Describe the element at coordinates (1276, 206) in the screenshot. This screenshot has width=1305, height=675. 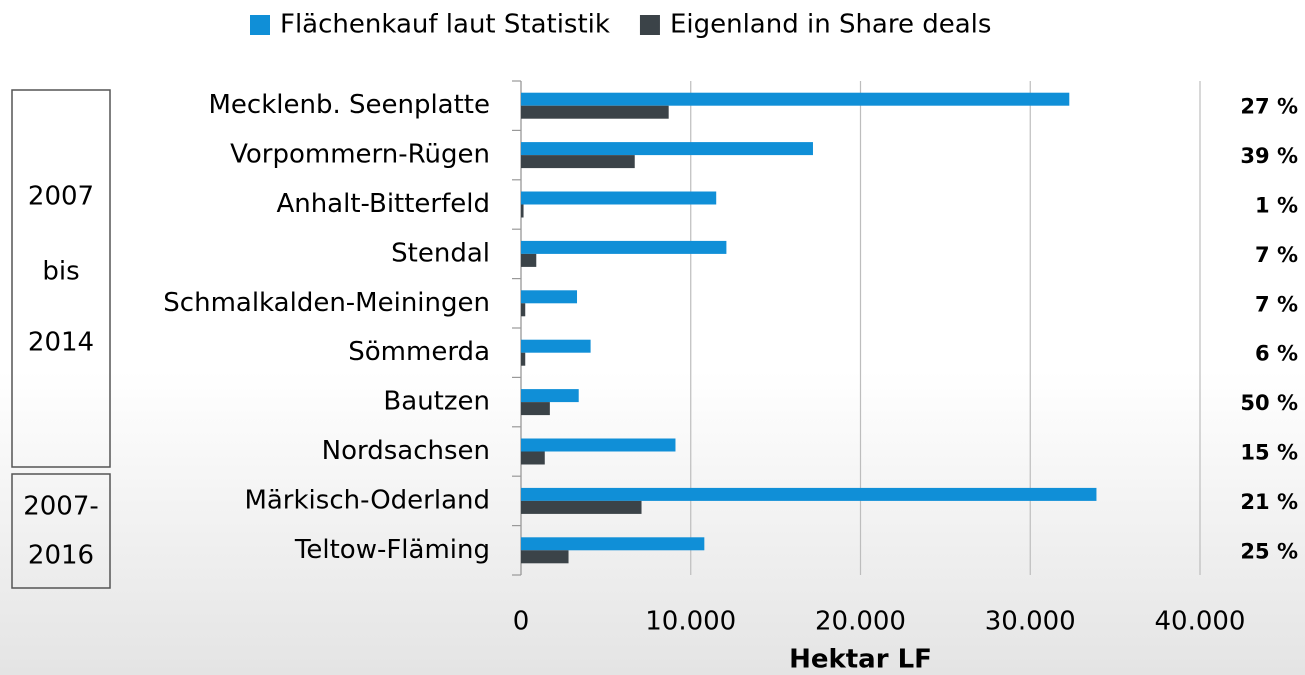
I see `share-label: 1 %` at that location.